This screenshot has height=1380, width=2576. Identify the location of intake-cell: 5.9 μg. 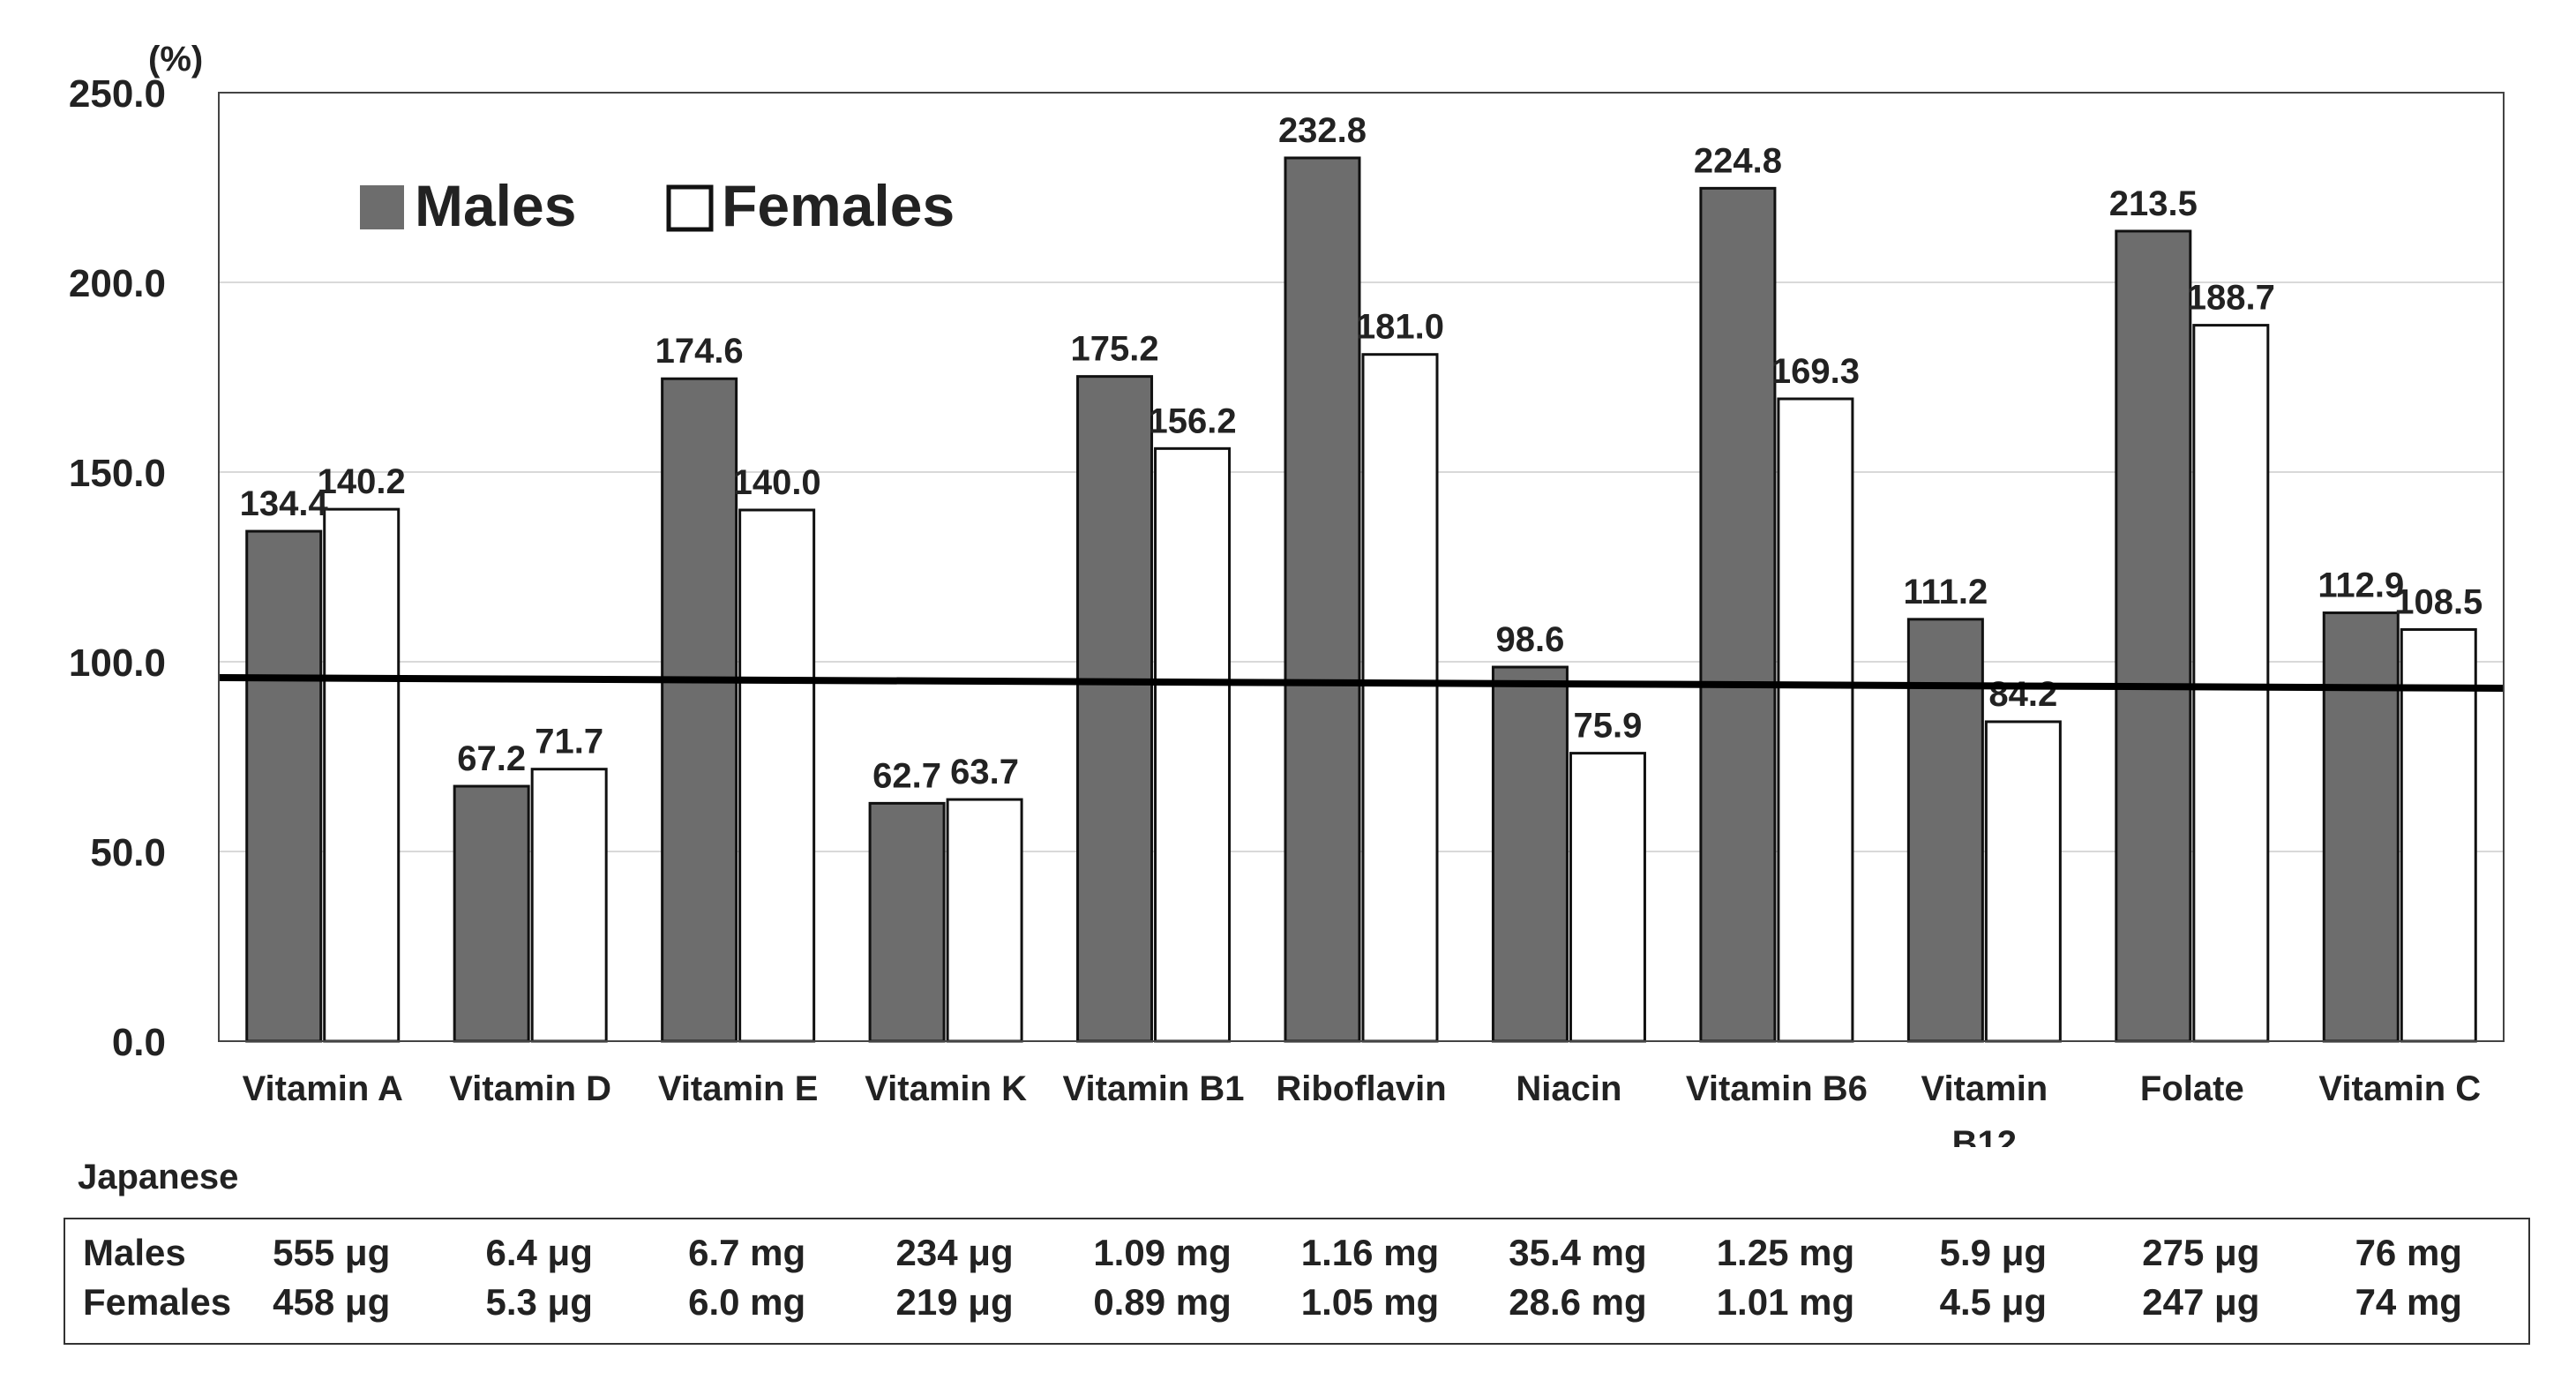
(1994, 1252).